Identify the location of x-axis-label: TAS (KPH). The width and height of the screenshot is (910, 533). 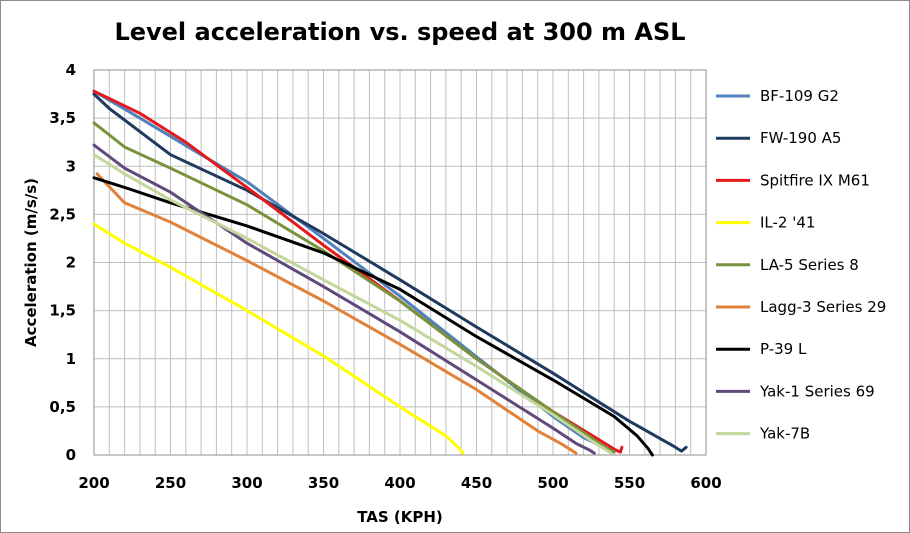
(400, 517).